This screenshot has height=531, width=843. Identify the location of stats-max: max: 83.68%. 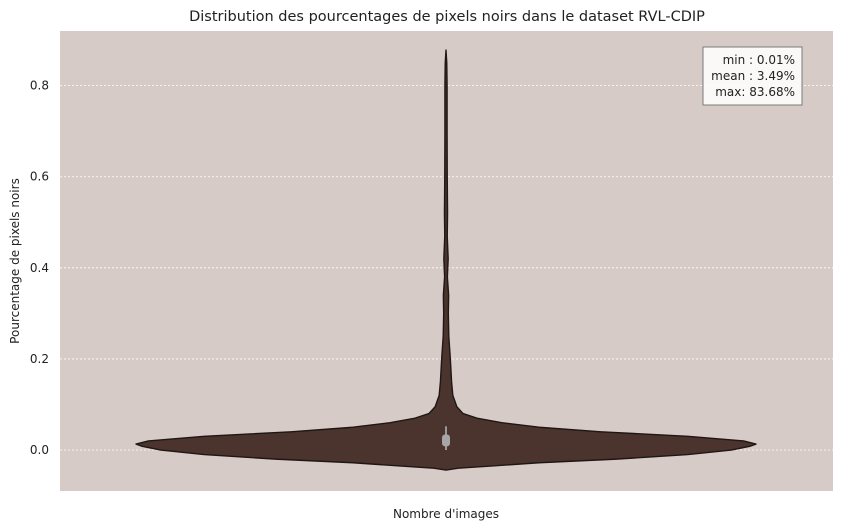
(755, 92).